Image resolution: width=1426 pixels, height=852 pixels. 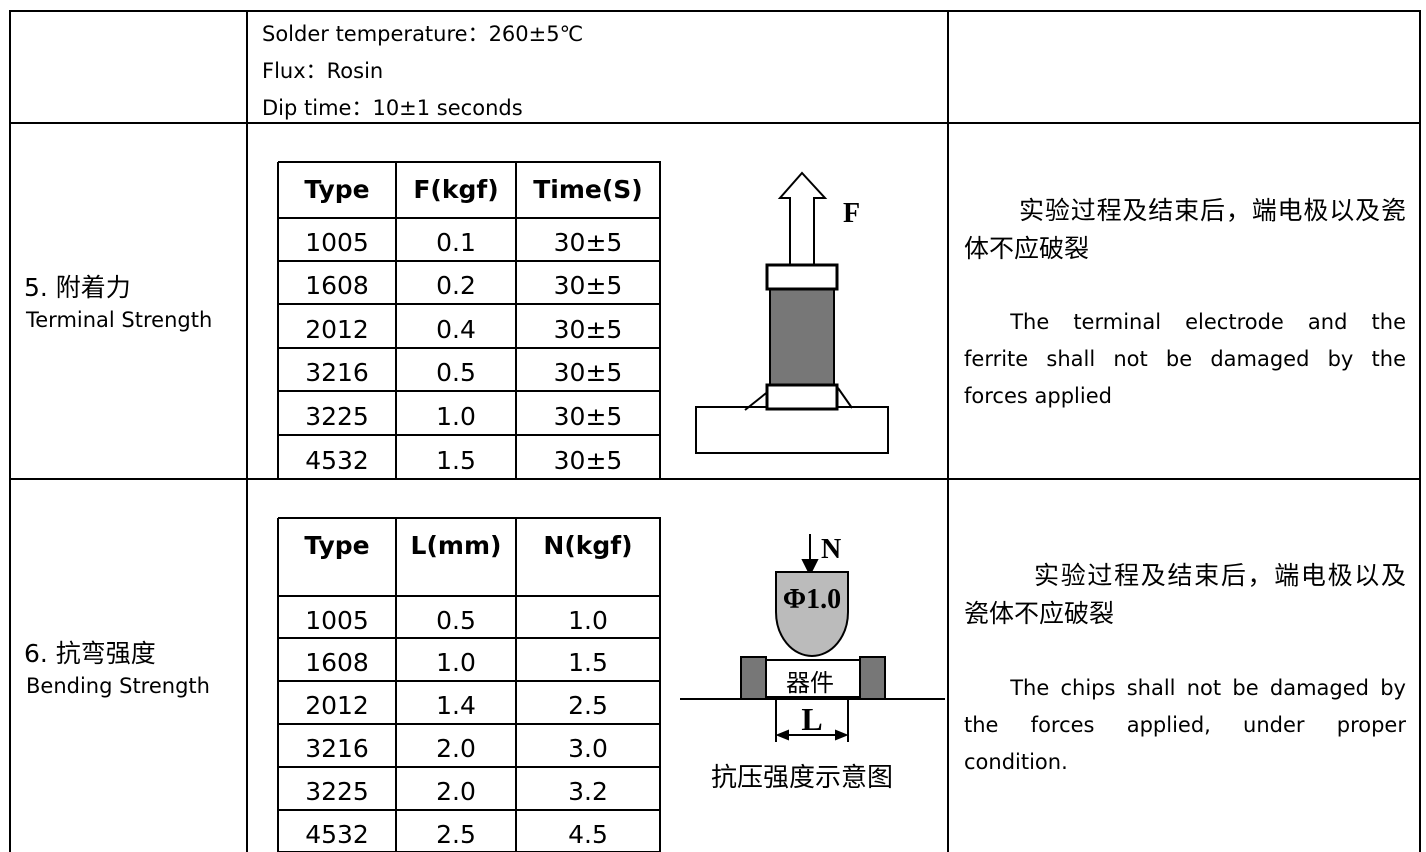 I want to click on cell: 0.4, so click(x=456, y=329).